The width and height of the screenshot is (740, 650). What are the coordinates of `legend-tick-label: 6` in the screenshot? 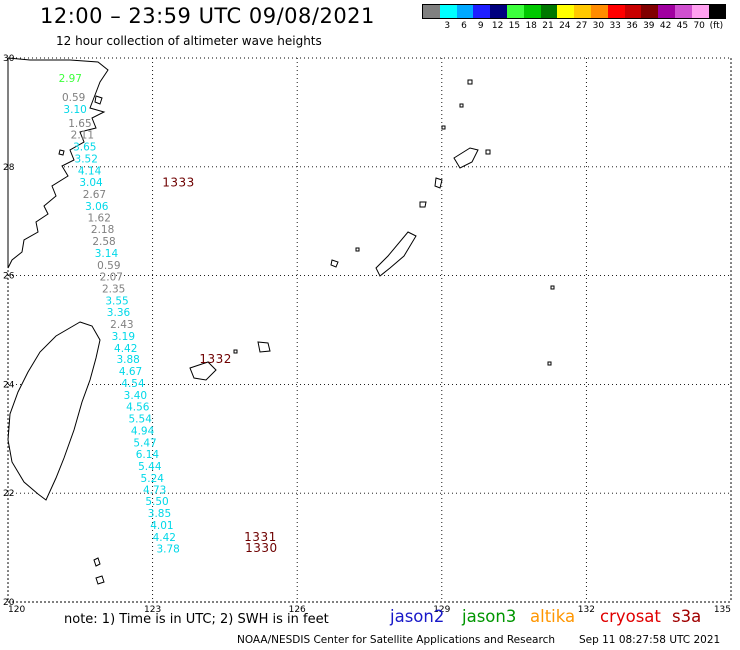 It's located at (464, 26).